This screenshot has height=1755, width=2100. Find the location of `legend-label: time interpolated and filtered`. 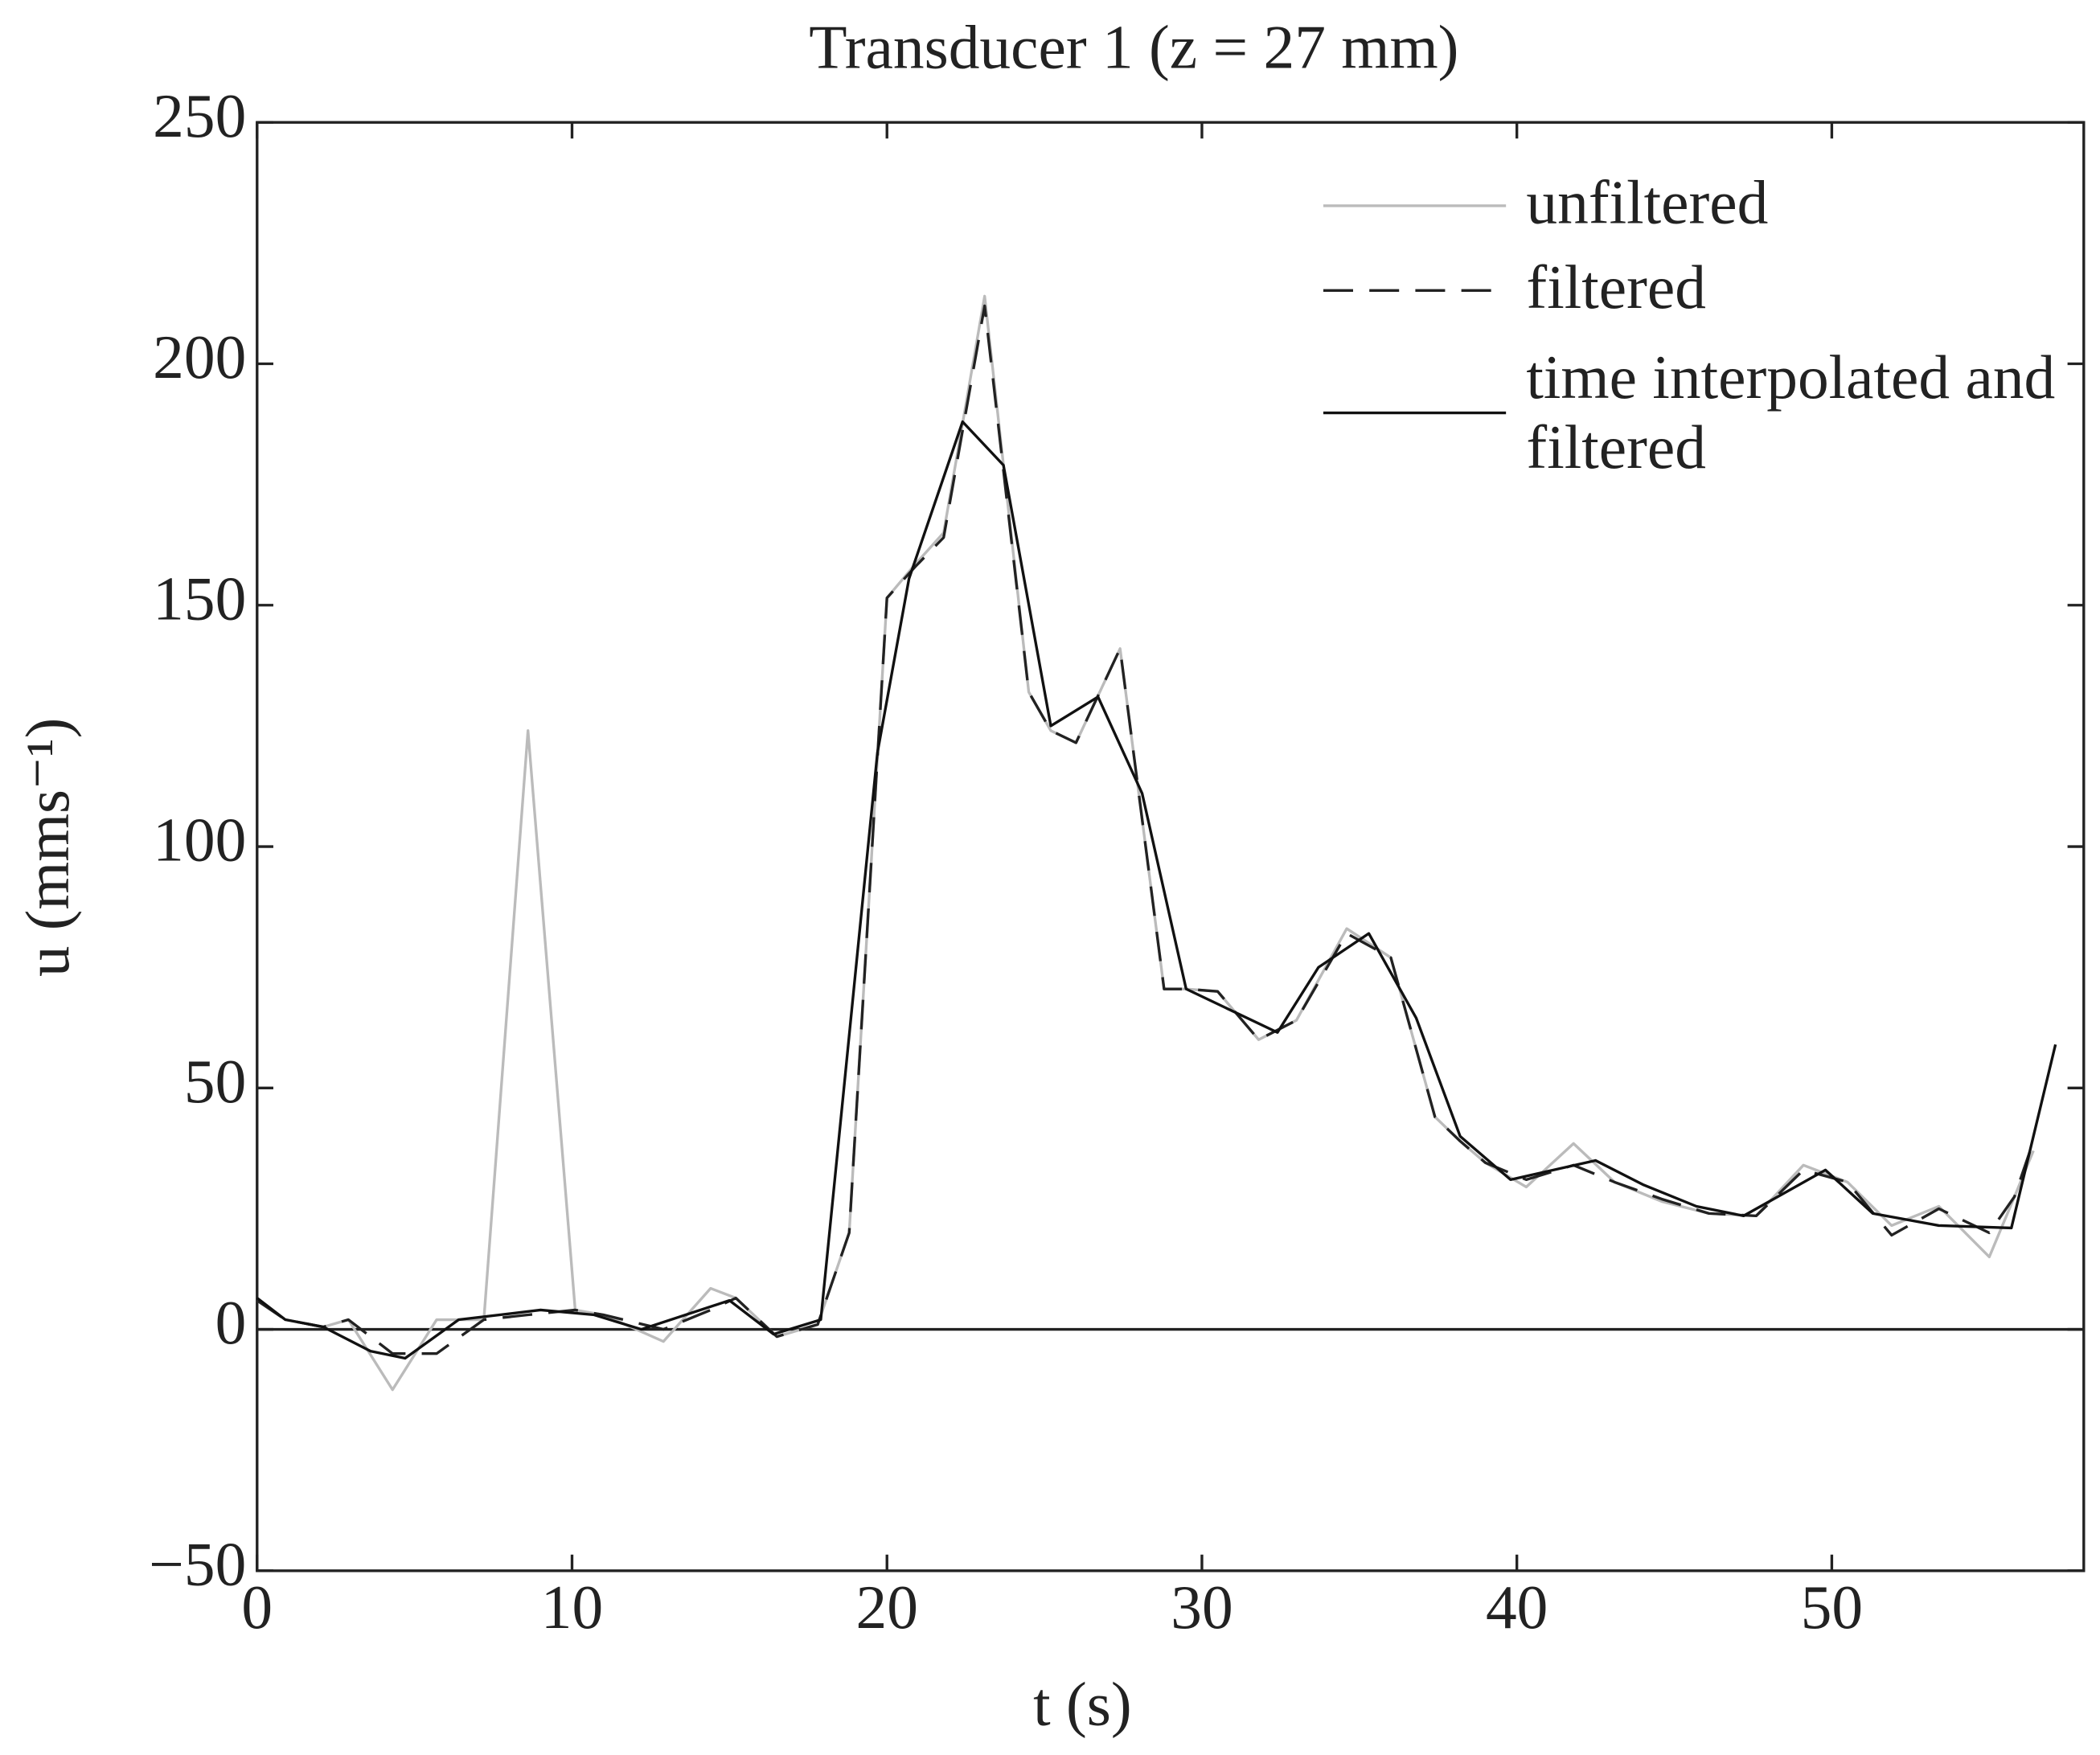

legend-label: time interpolated and filtered is located at coordinates (1791, 412).